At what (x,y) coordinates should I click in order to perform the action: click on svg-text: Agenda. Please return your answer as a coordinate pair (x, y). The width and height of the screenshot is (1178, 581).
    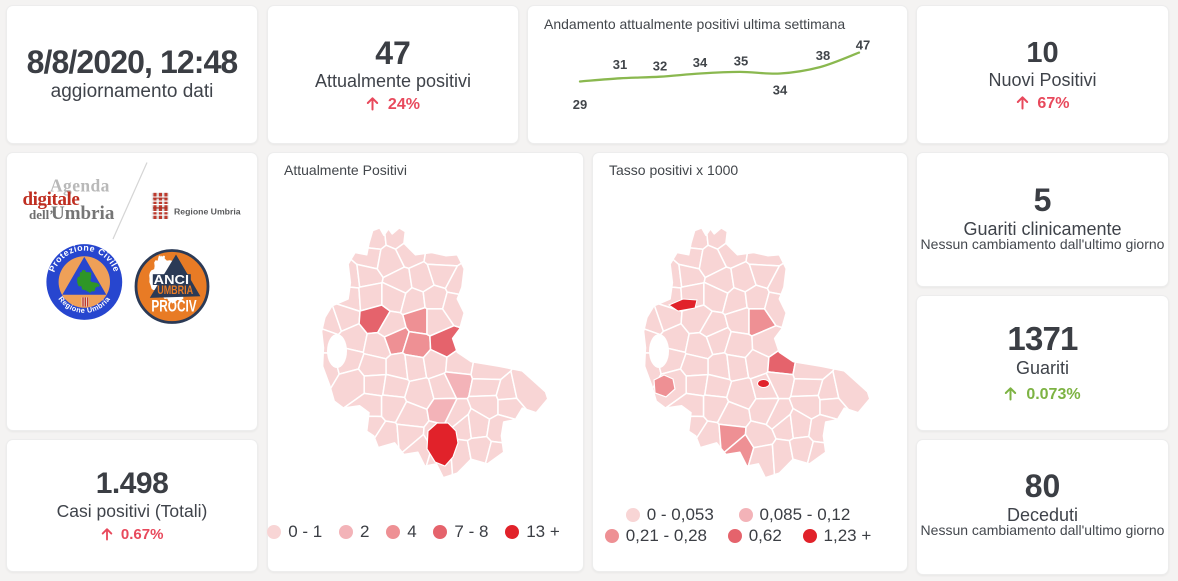
    Looking at the image, I should click on (80, 186).